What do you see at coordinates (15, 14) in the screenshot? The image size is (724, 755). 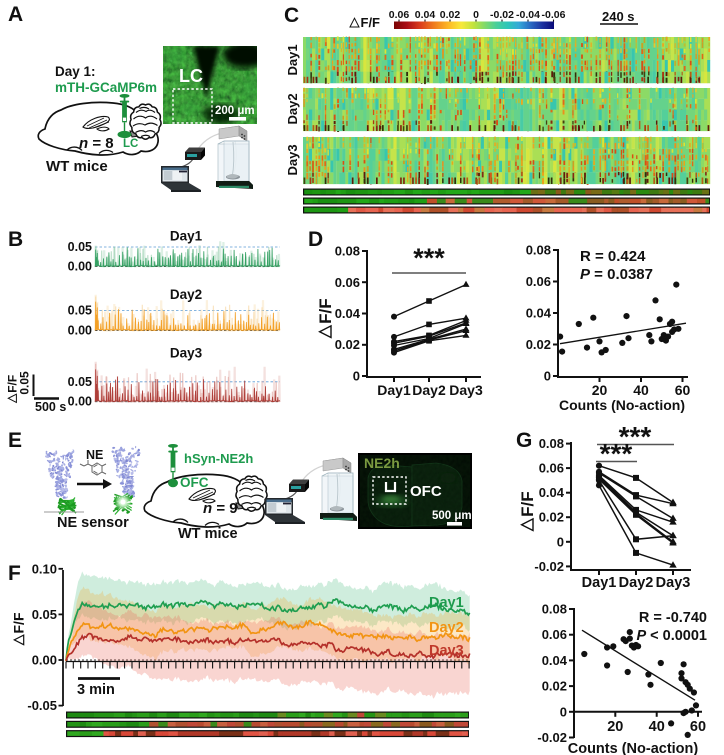 I see `svg-text: A` at bounding box center [15, 14].